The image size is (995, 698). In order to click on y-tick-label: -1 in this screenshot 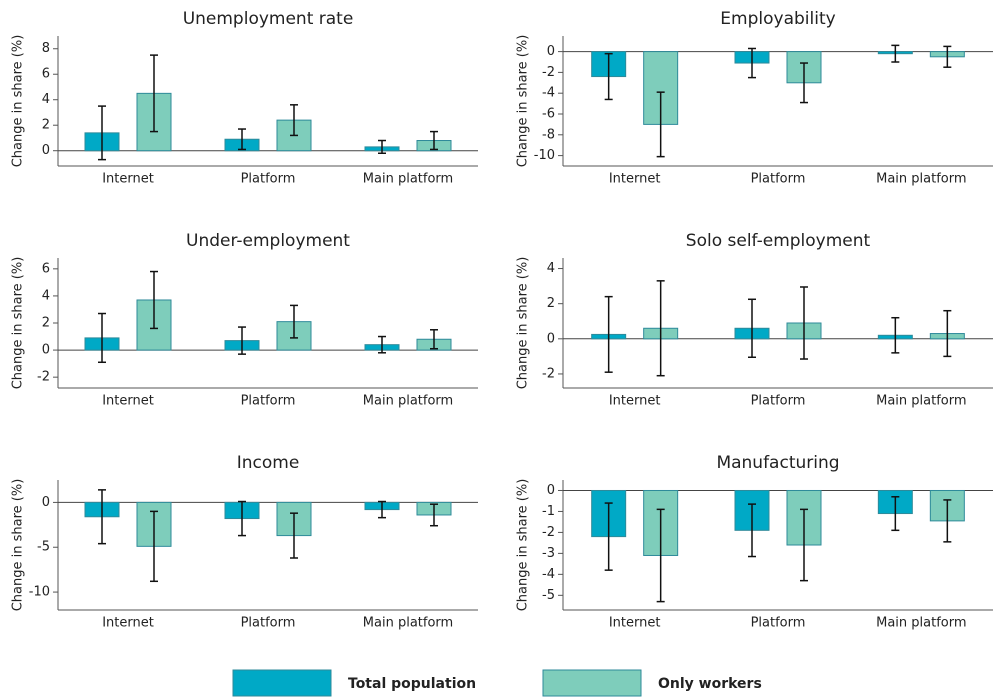, I will do `click(548, 511)`.